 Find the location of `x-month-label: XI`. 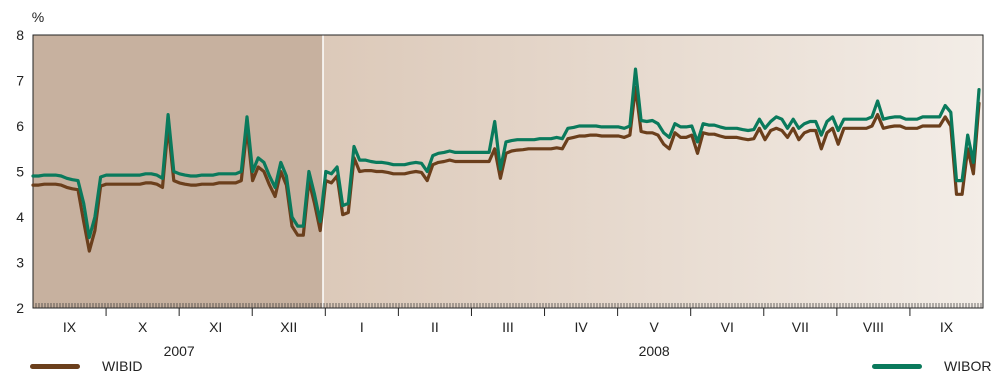

x-month-label: XI is located at coordinates (215, 327).